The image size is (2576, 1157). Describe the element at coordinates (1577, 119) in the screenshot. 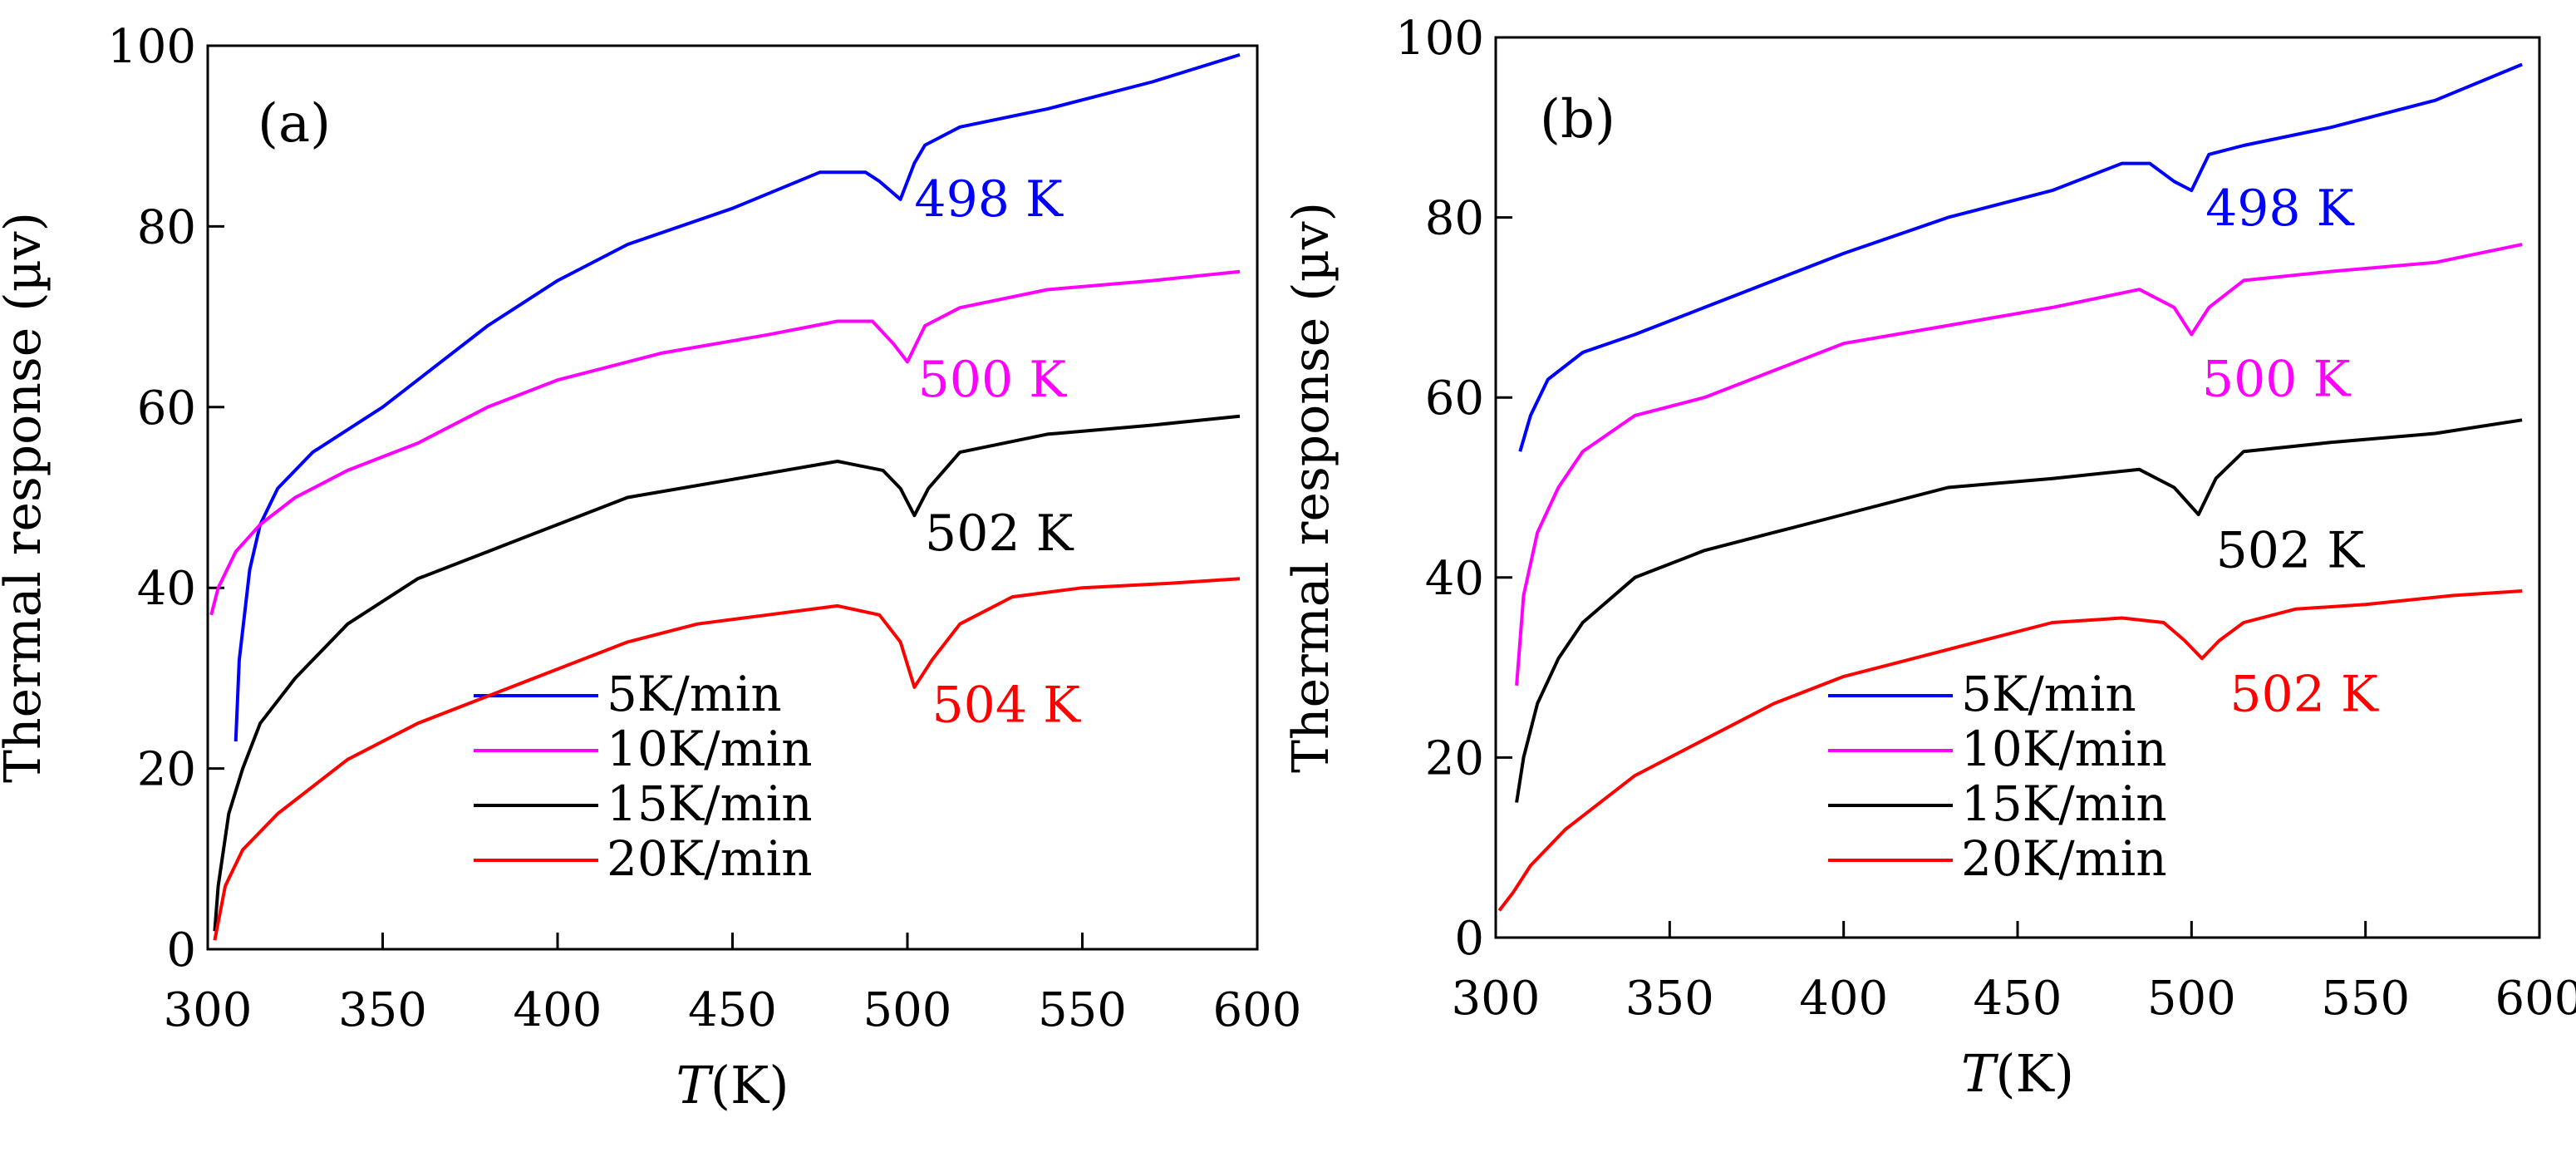

I see `panel-label: (b)` at that location.